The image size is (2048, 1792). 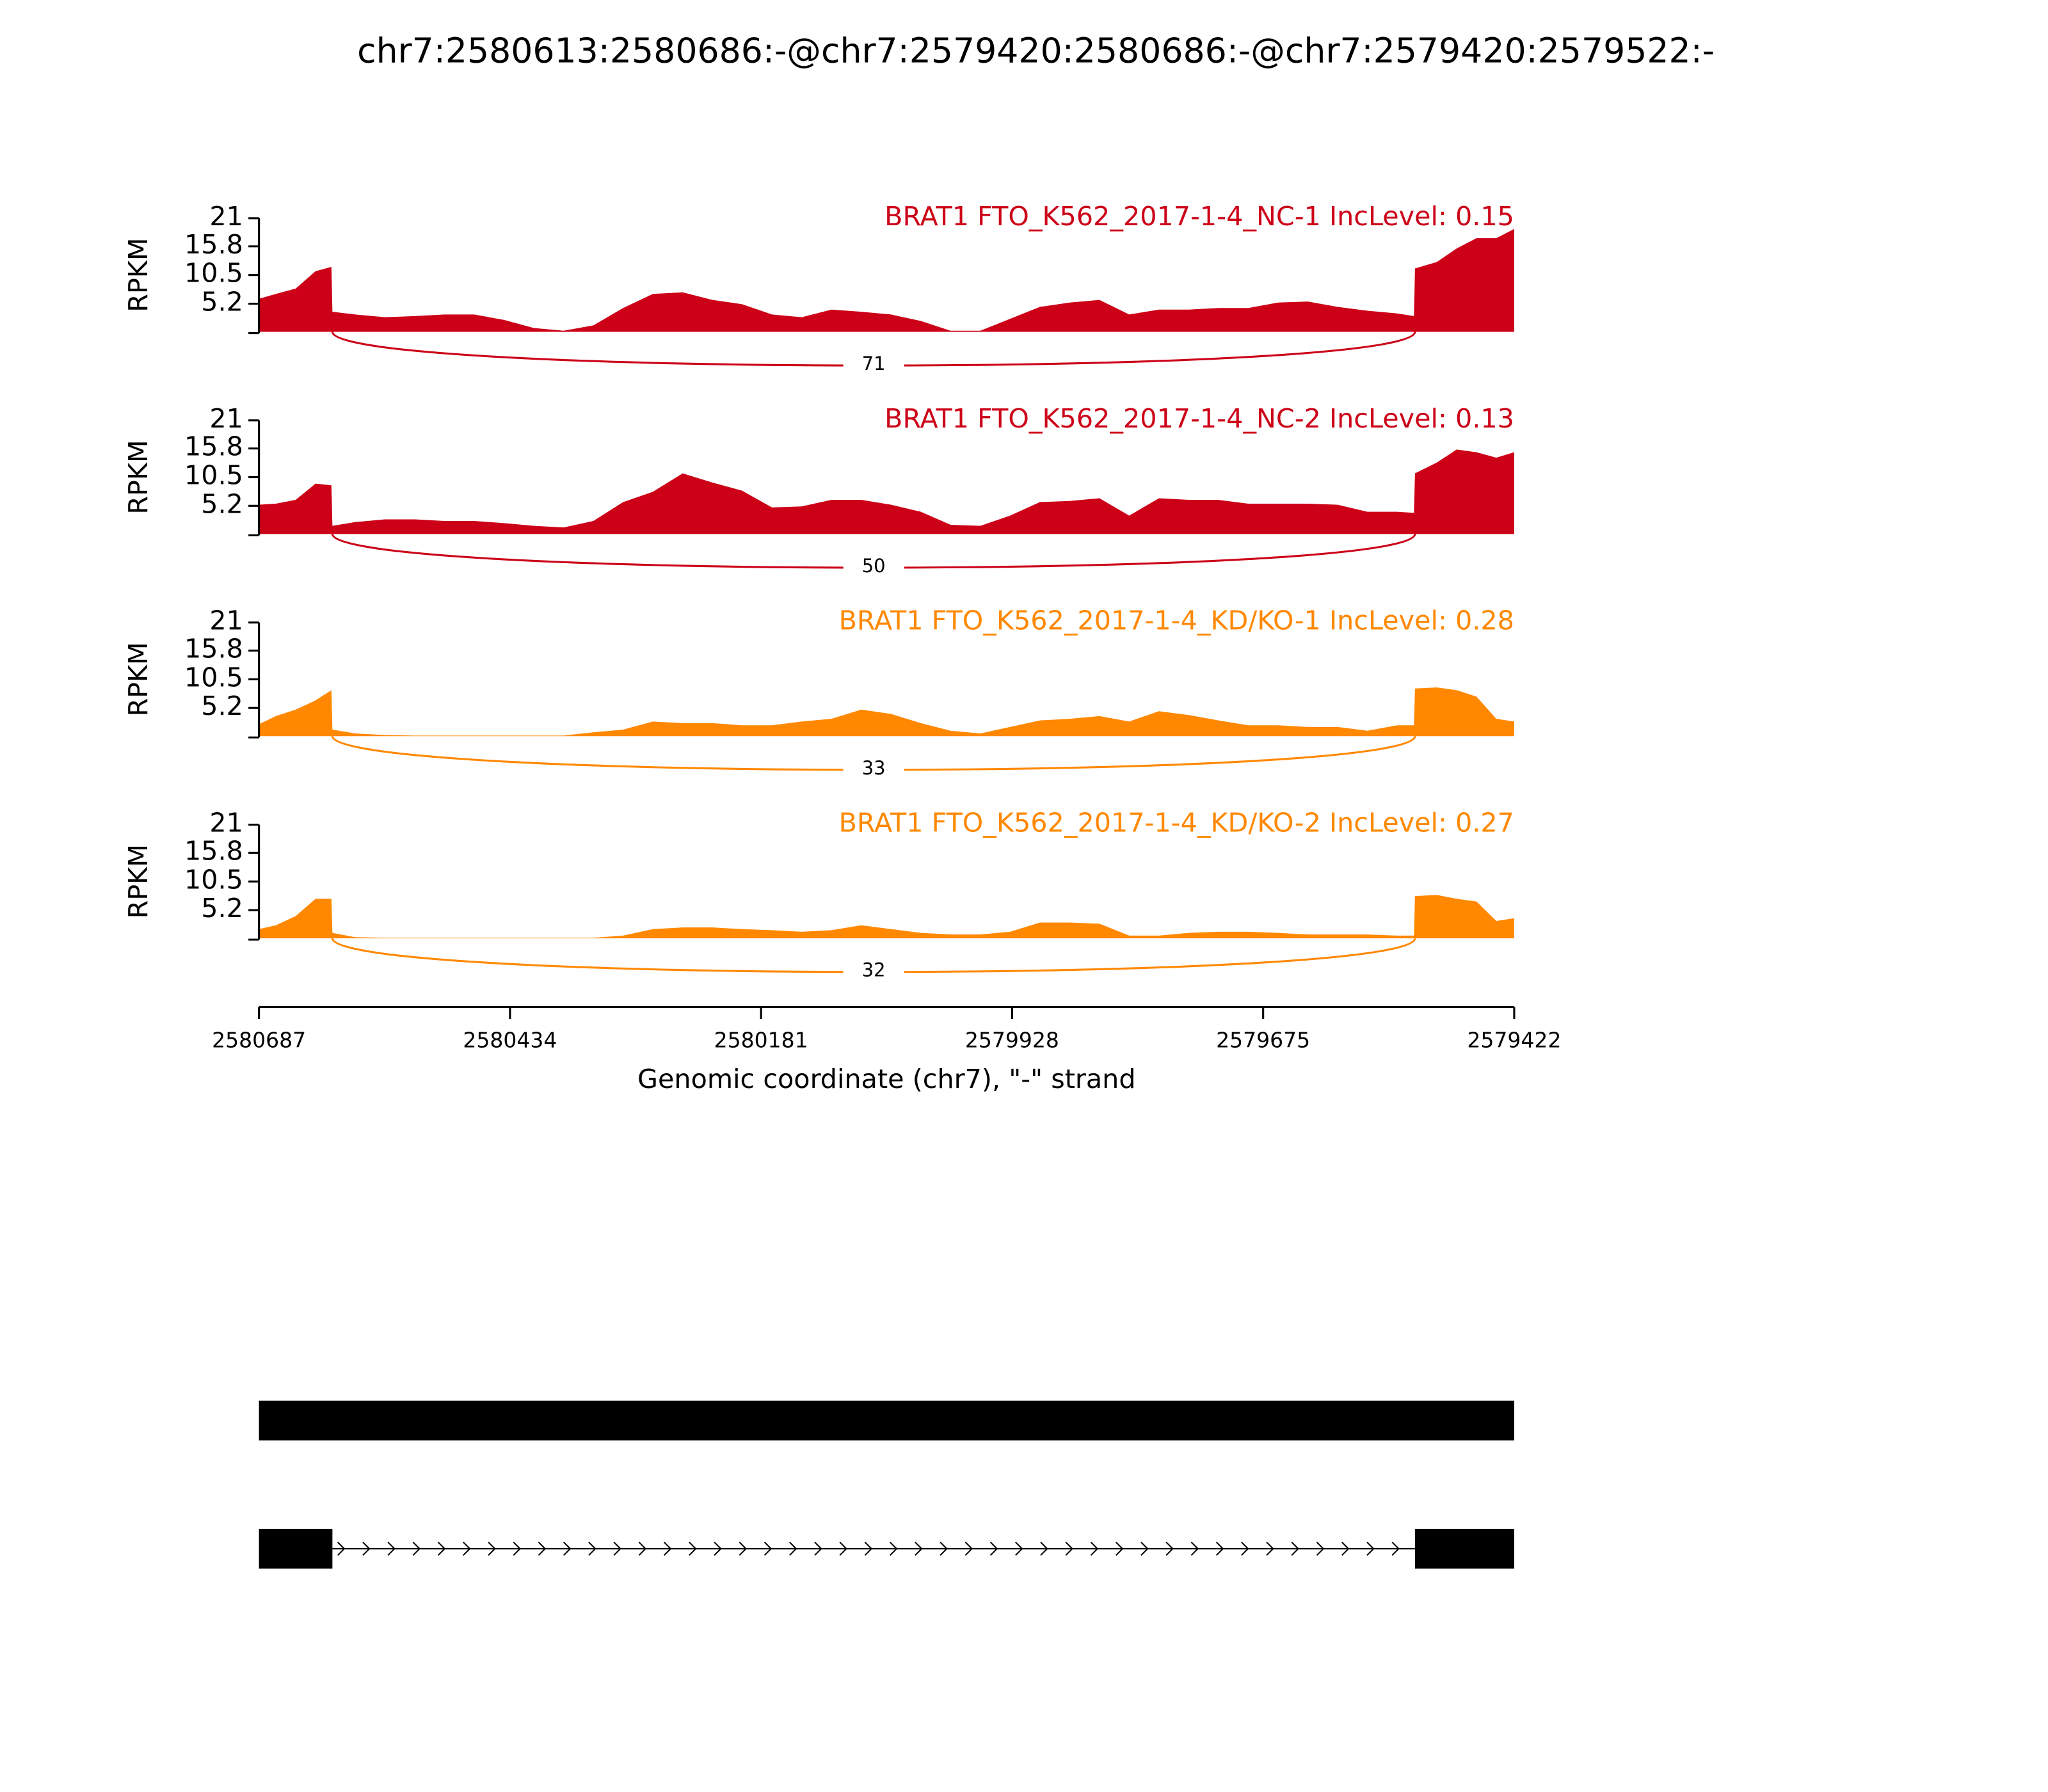 I want to click on junction-count: 71, so click(x=874, y=363).